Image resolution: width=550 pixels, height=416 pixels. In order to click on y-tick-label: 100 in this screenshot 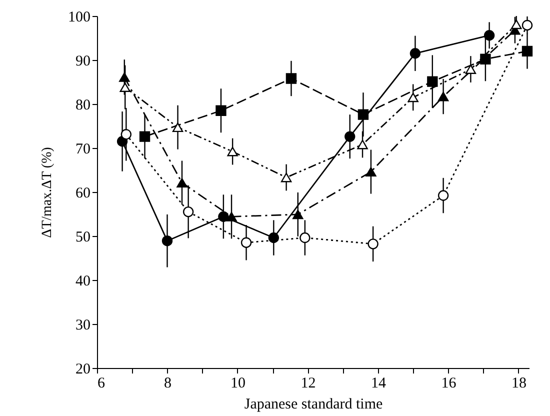, I will do `click(79, 18)`.